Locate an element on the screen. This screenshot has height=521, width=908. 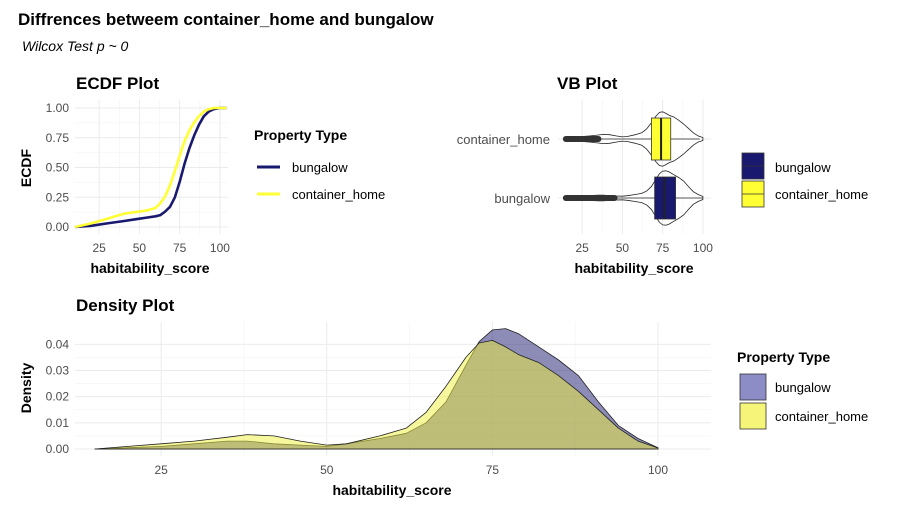
vb-violin-container-home is located at coordinates (634, 139).